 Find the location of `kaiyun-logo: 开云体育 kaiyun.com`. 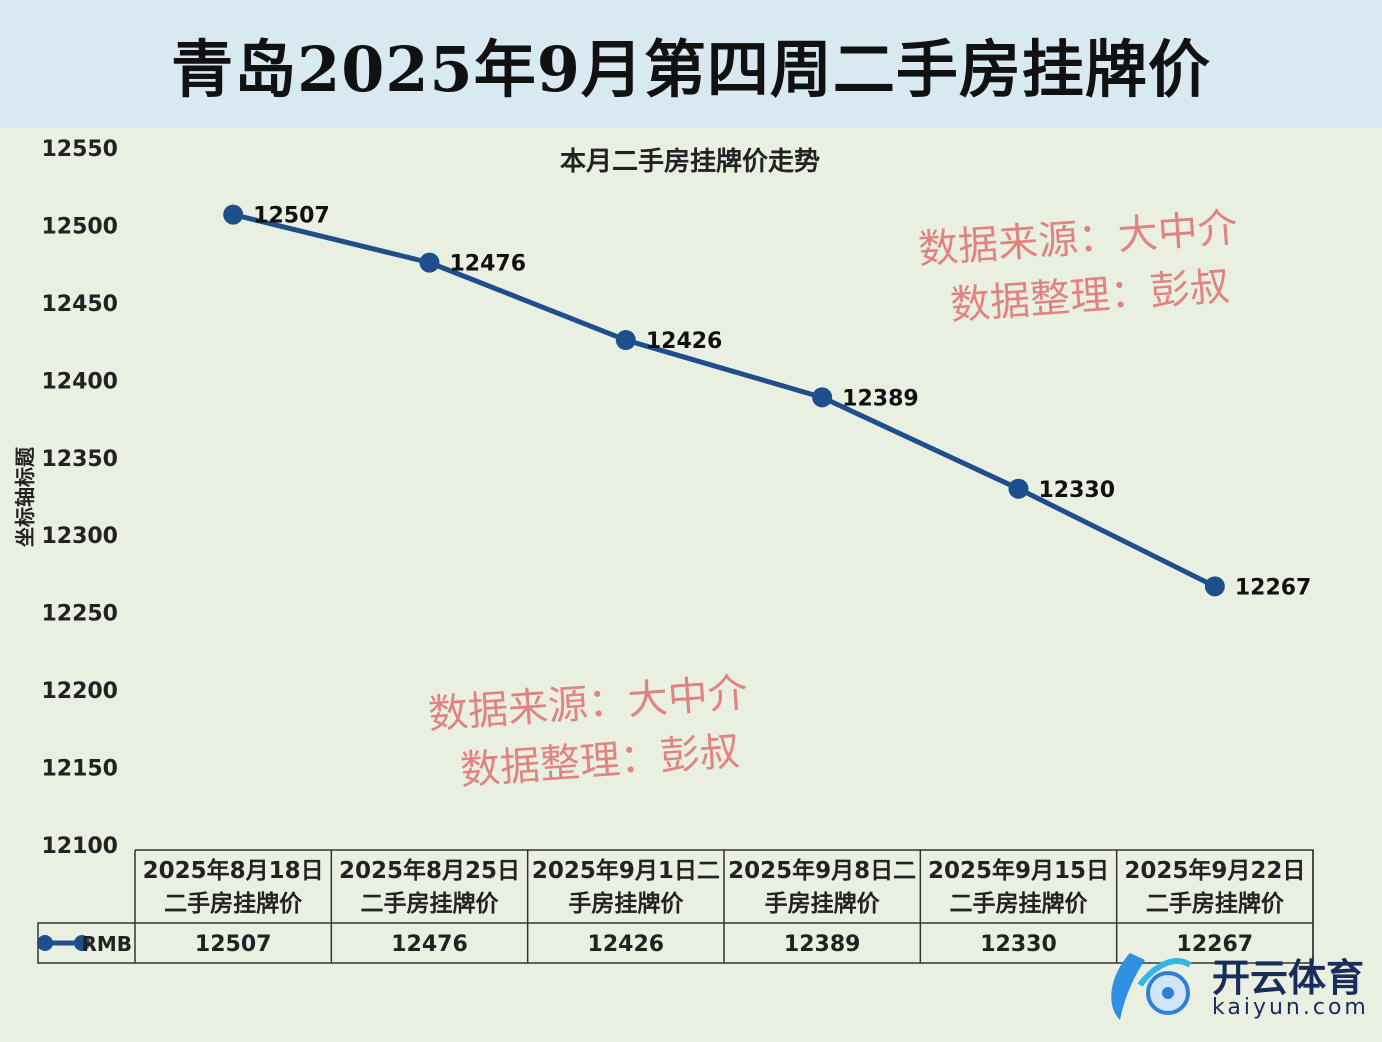

kaiyun-logo: 开云体育 kaiyun.com is located at coordinates (1235, 985).